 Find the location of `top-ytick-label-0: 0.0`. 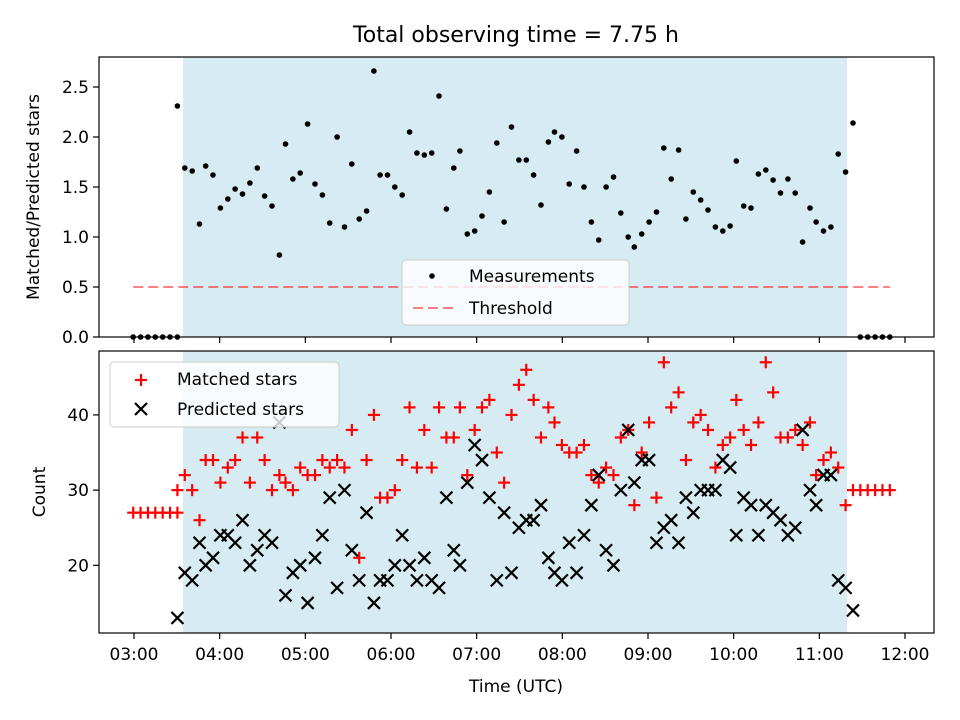

top-ytick-label-0: 0.0 is located at coordinates (75, 338).